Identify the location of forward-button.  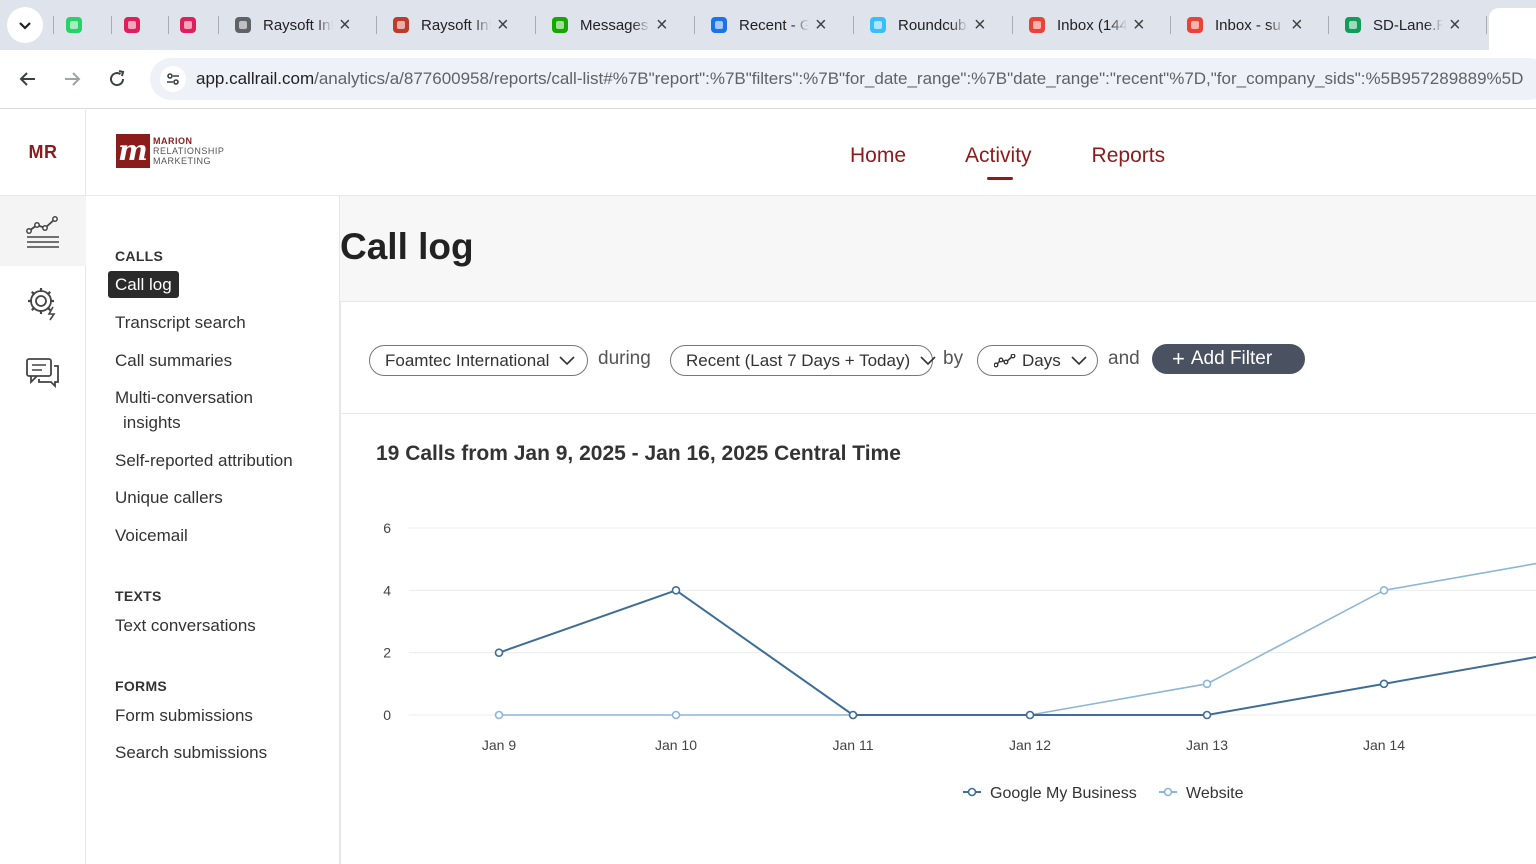
(72, 79).